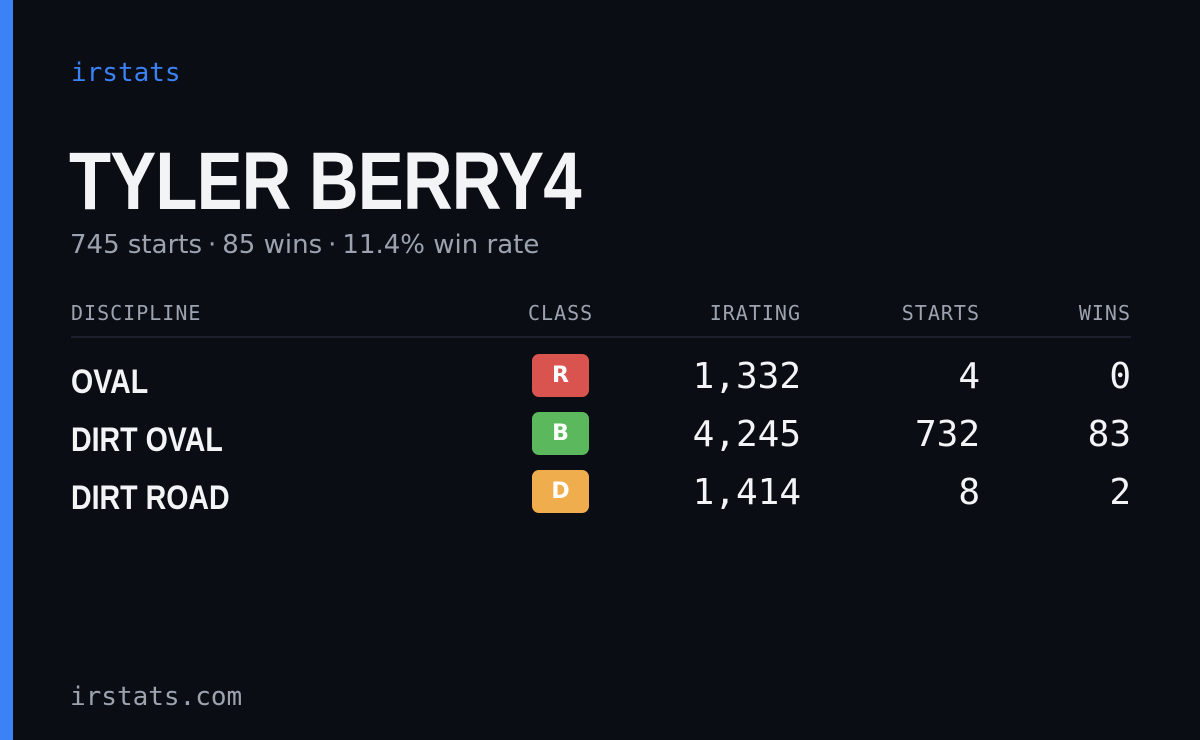 The width and height of the screenshot is (1200, 740). Describe the element at coordinates (601, 383) in the screenshot. I see `table-row: OVAL R 1,332 4 0` at that location.